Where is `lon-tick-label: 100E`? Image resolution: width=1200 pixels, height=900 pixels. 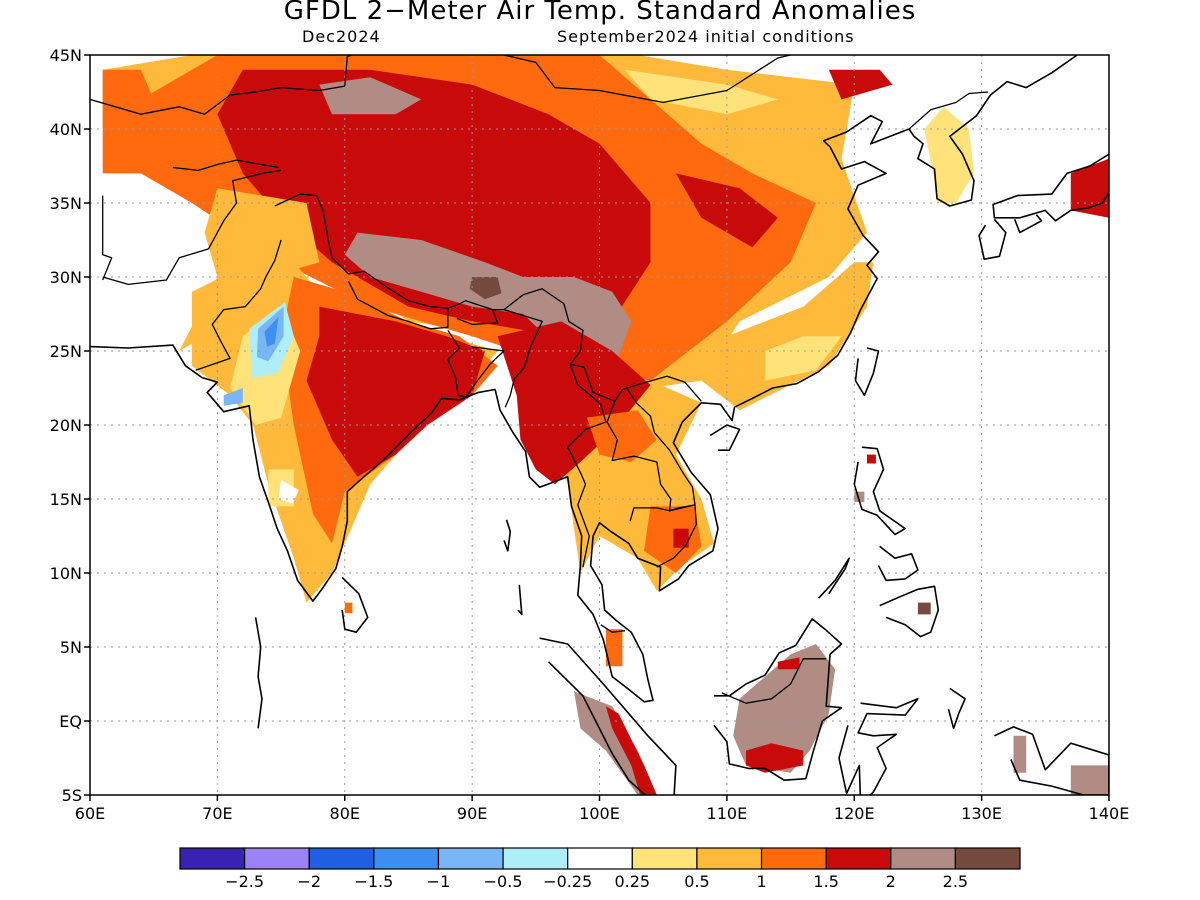
lon-tick-label: 100E is located at coordinates (599, 813).